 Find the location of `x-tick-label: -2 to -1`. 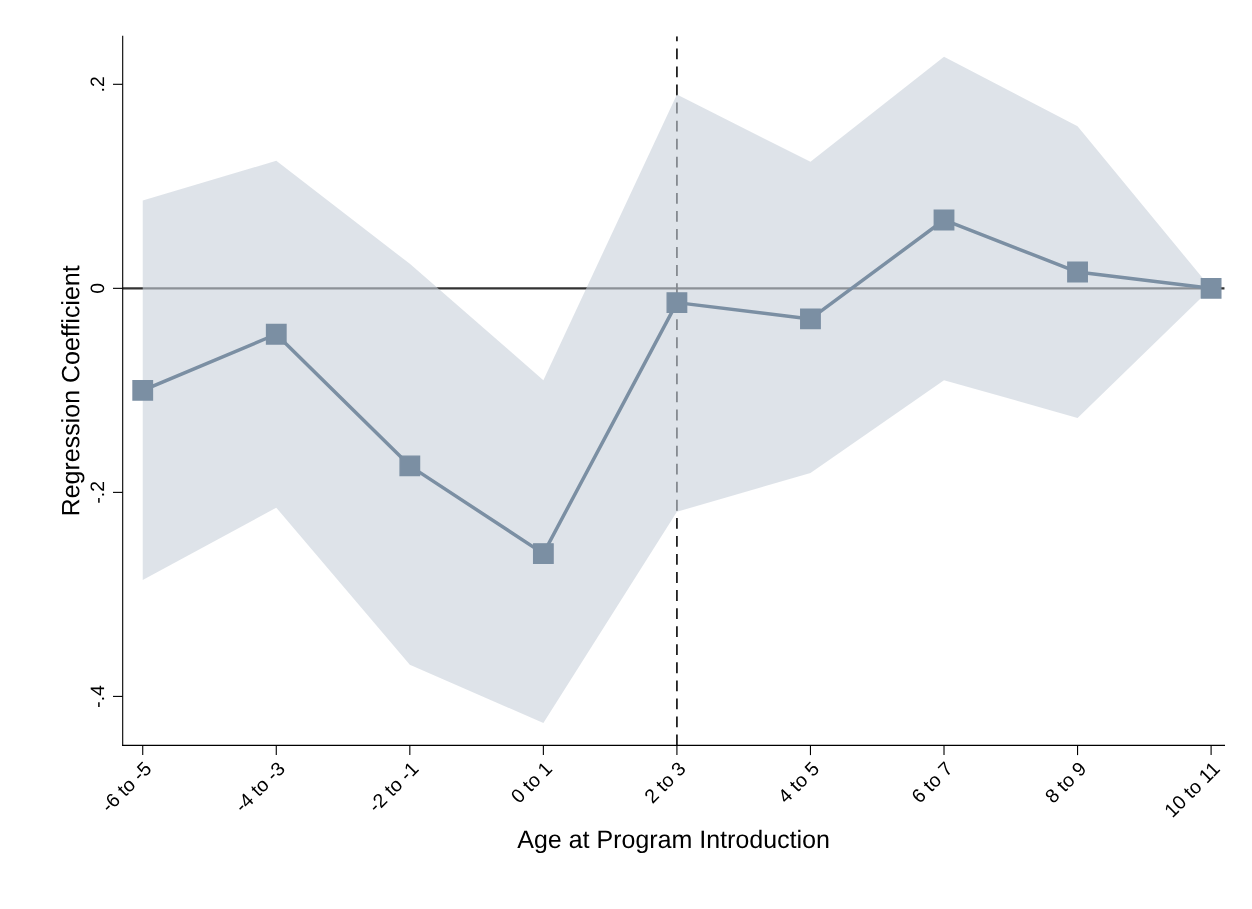

x-tick-label: -2 to -1 is located at coordinates (393, 787).